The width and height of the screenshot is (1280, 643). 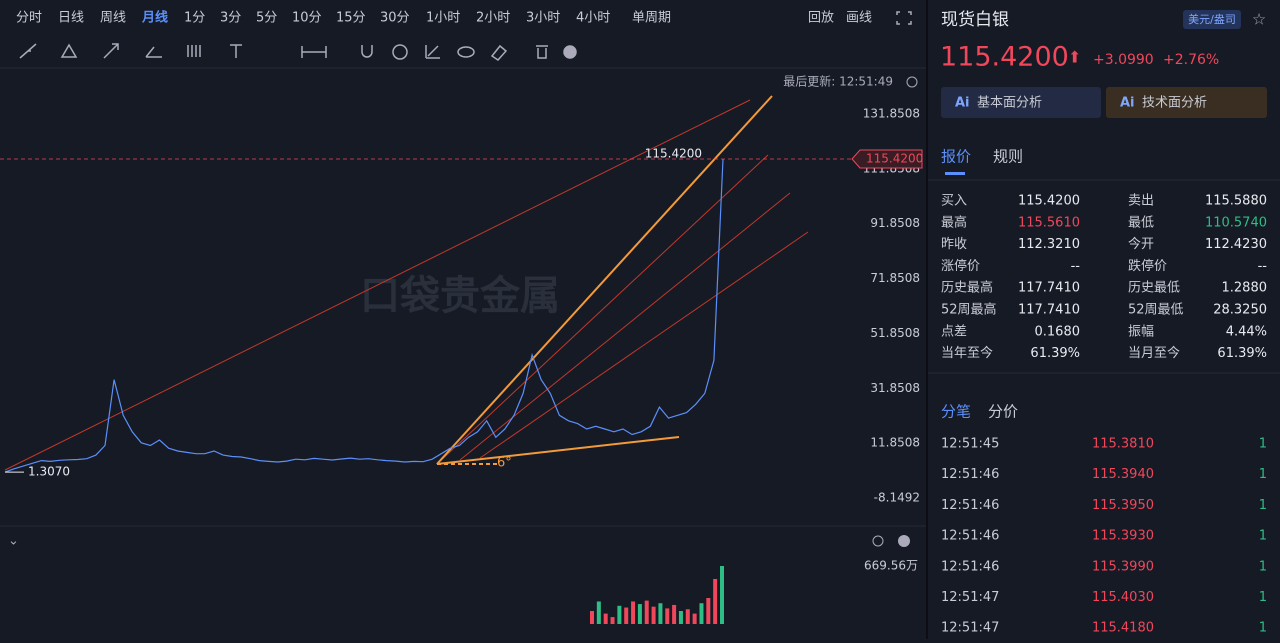 I want to click on start-price-note: 1.3070, so click(x=49, y=472).